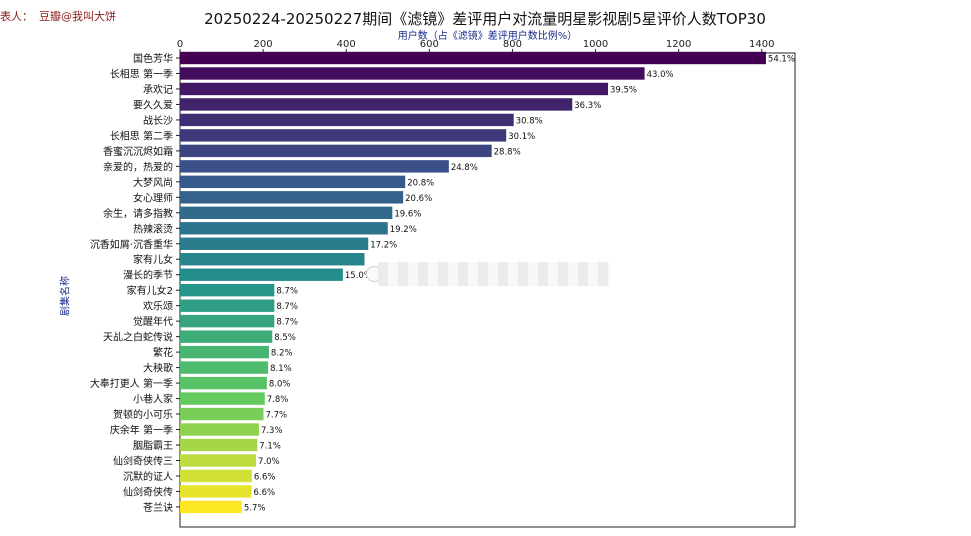 The height and width of the screenshot is (536, 971). Describe the element at coordinates (403, 230) in the screenshot. I see `value-label: 19.2%` at that location.